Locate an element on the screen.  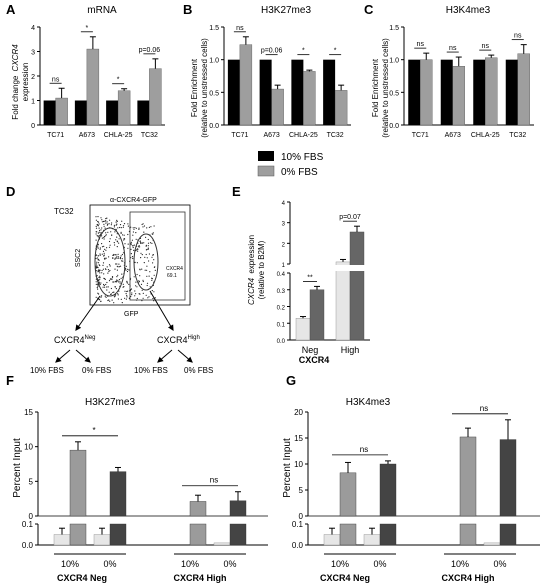
flow-neg-gate is located at coordinates (110, 262).